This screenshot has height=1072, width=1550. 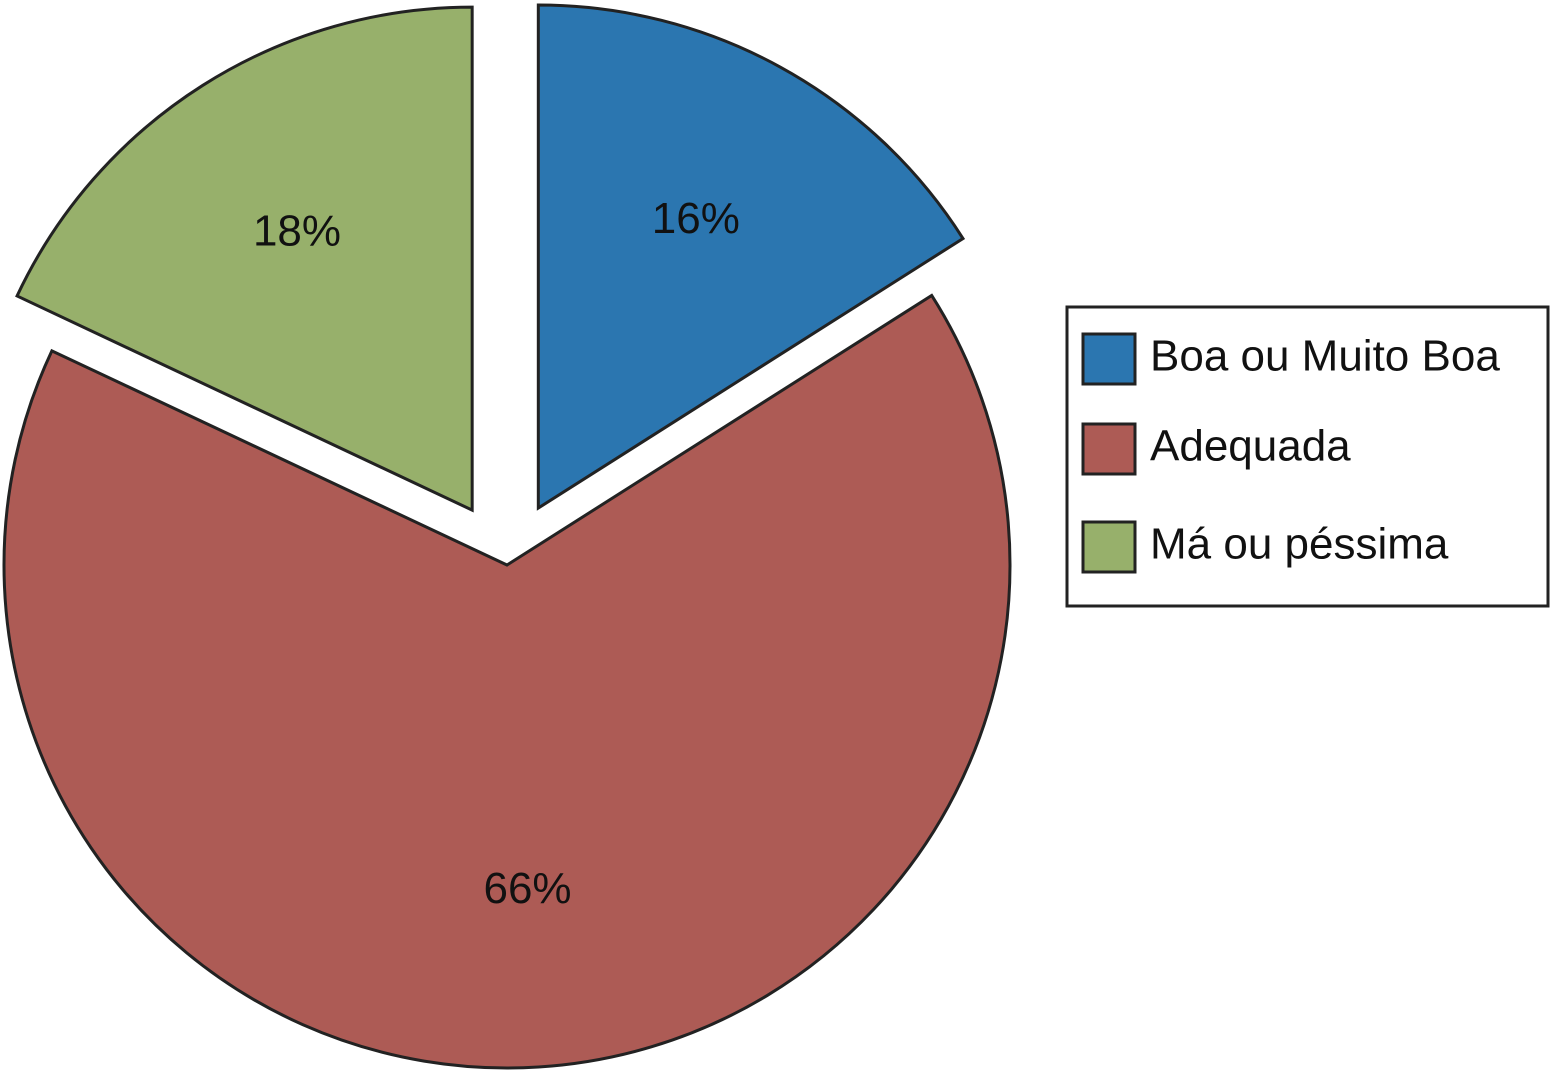 What do you see at coordinates (696, 218) in the screenshot?
I see `data-label: 16%` at bounding box center [696, 218].